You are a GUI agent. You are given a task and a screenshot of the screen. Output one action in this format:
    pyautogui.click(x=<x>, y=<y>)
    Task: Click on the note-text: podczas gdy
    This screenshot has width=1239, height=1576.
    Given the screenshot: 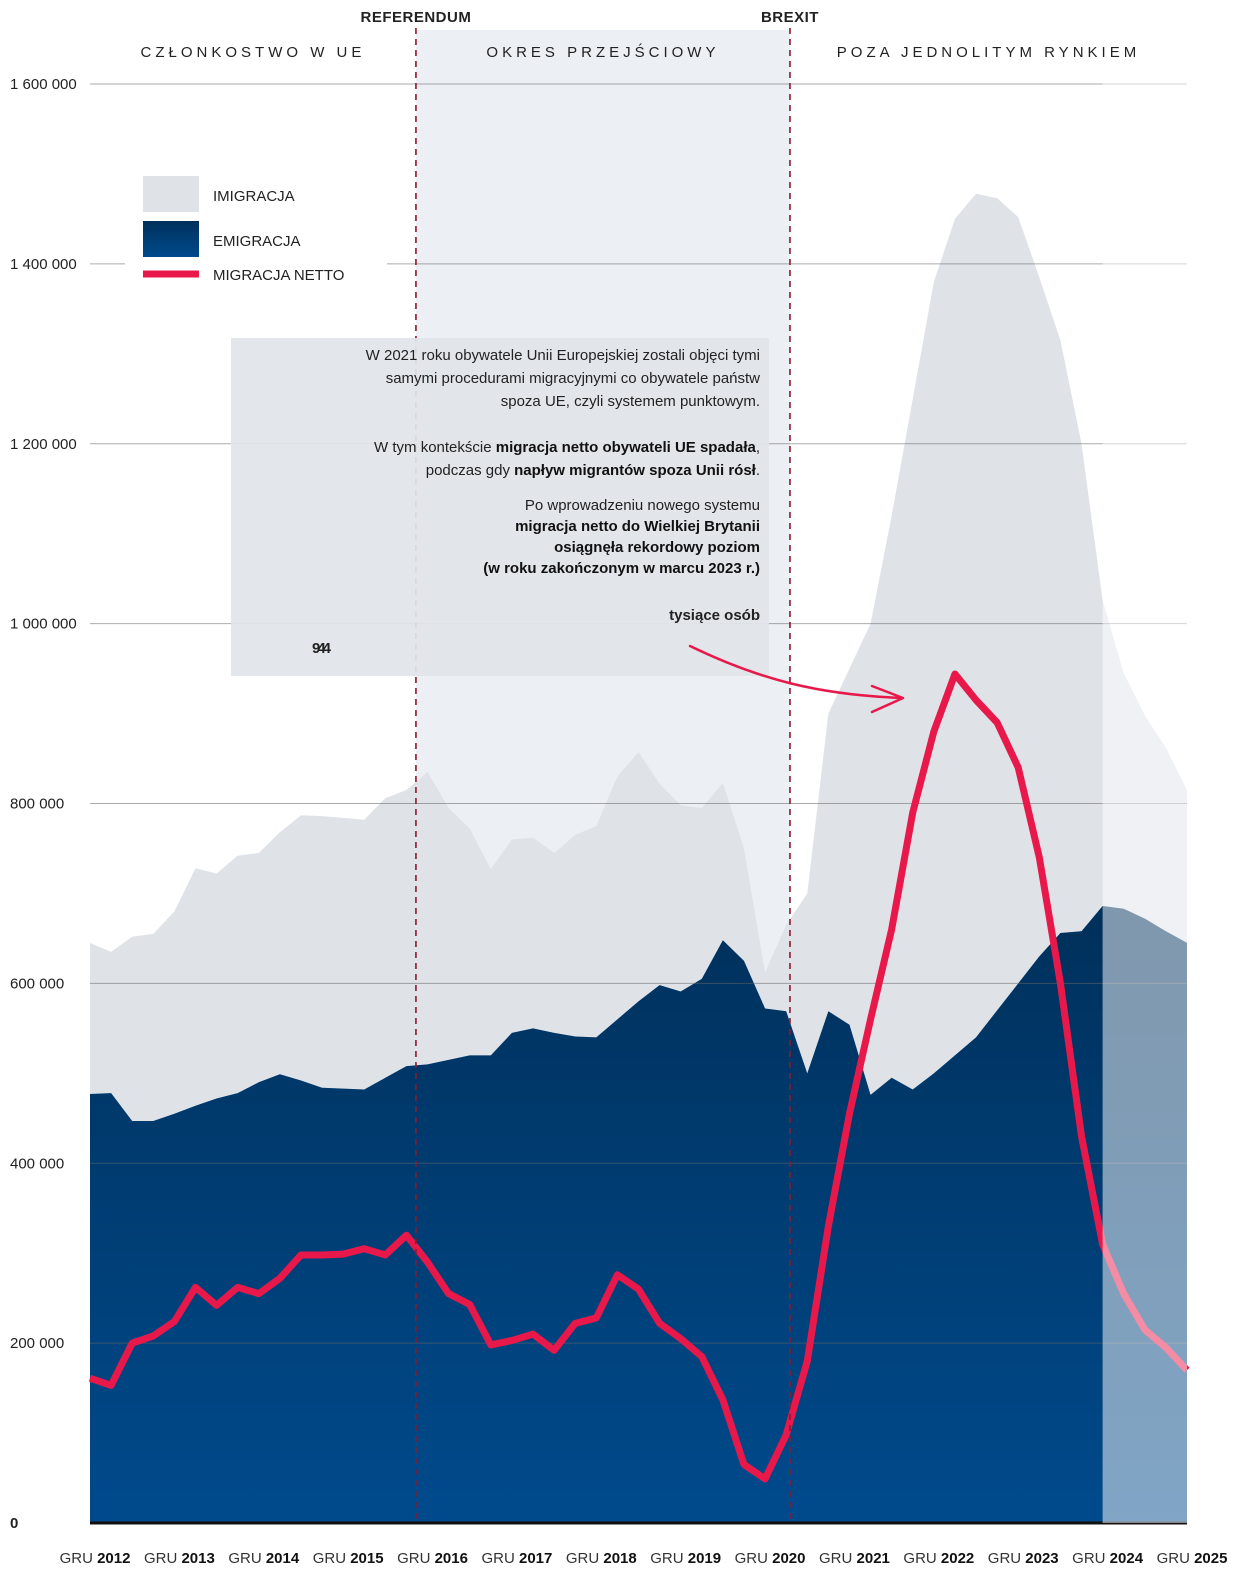 What is the action you would take?
    pyautogui.click(x=470, y=470)
    